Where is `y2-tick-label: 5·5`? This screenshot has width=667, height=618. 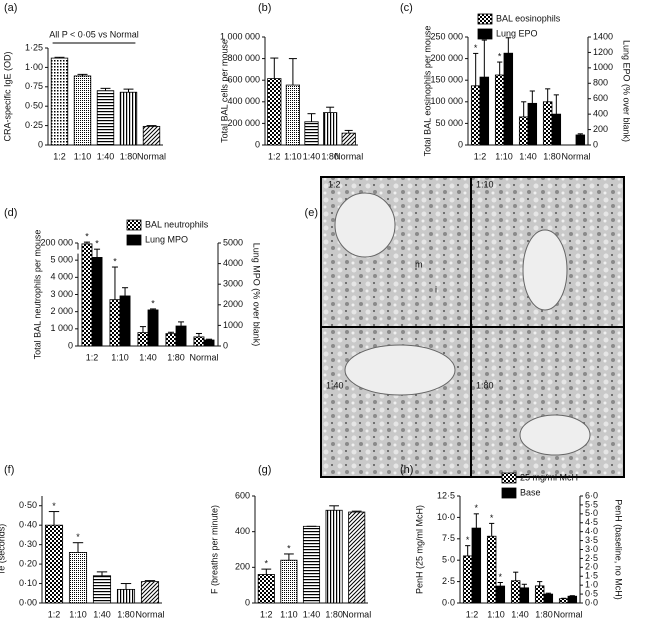 y2-tick-label: 5·5 is located at coordinates (591, 504).